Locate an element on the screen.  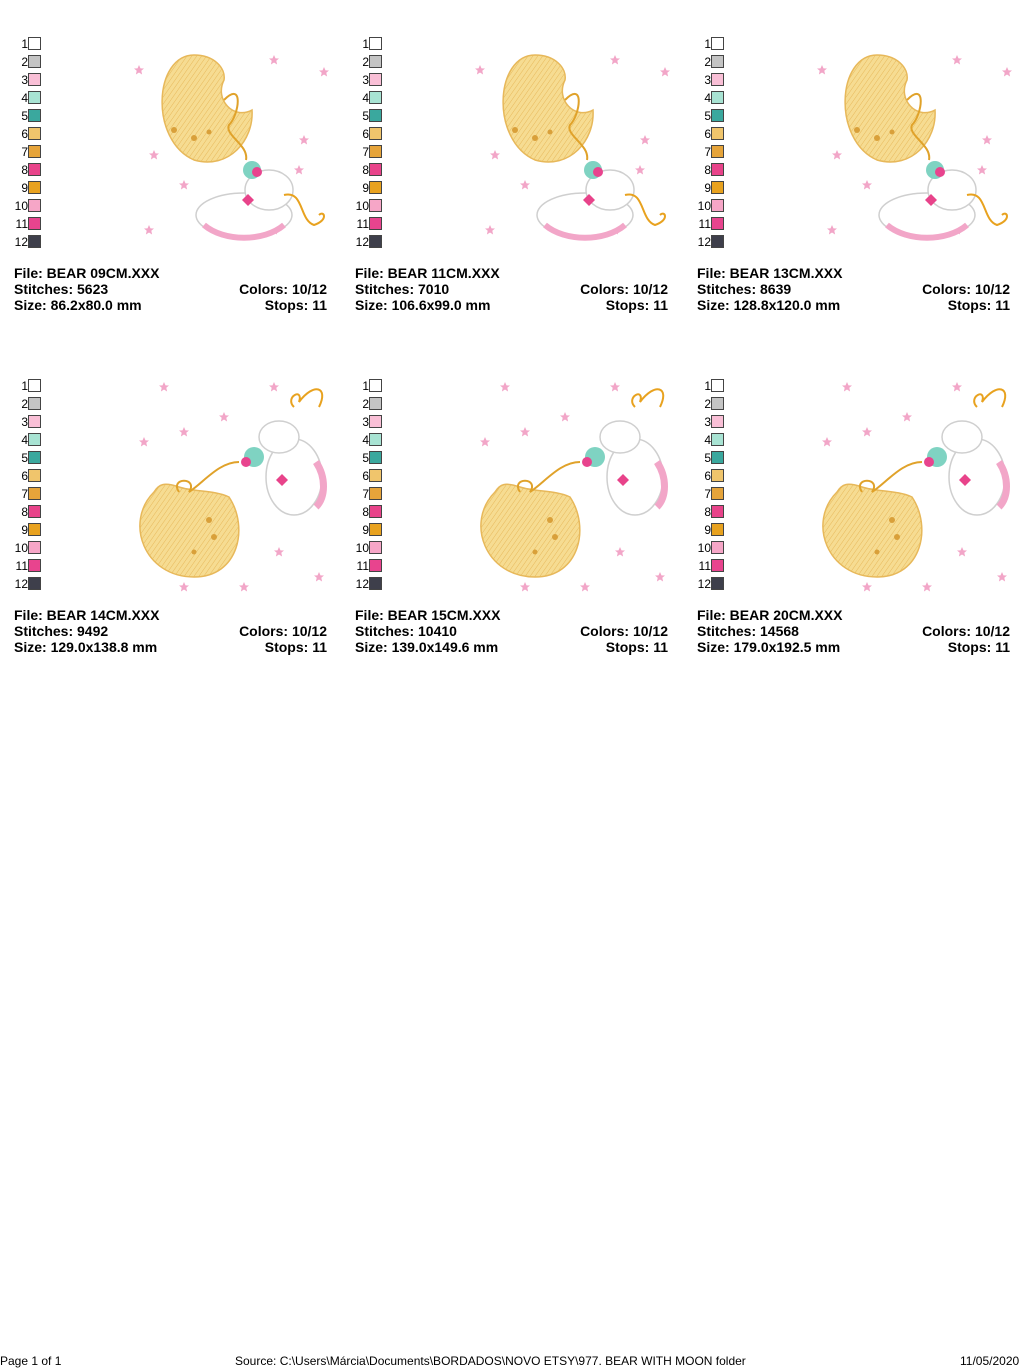
palette-row: 10 is located at coordinates (29, 207).